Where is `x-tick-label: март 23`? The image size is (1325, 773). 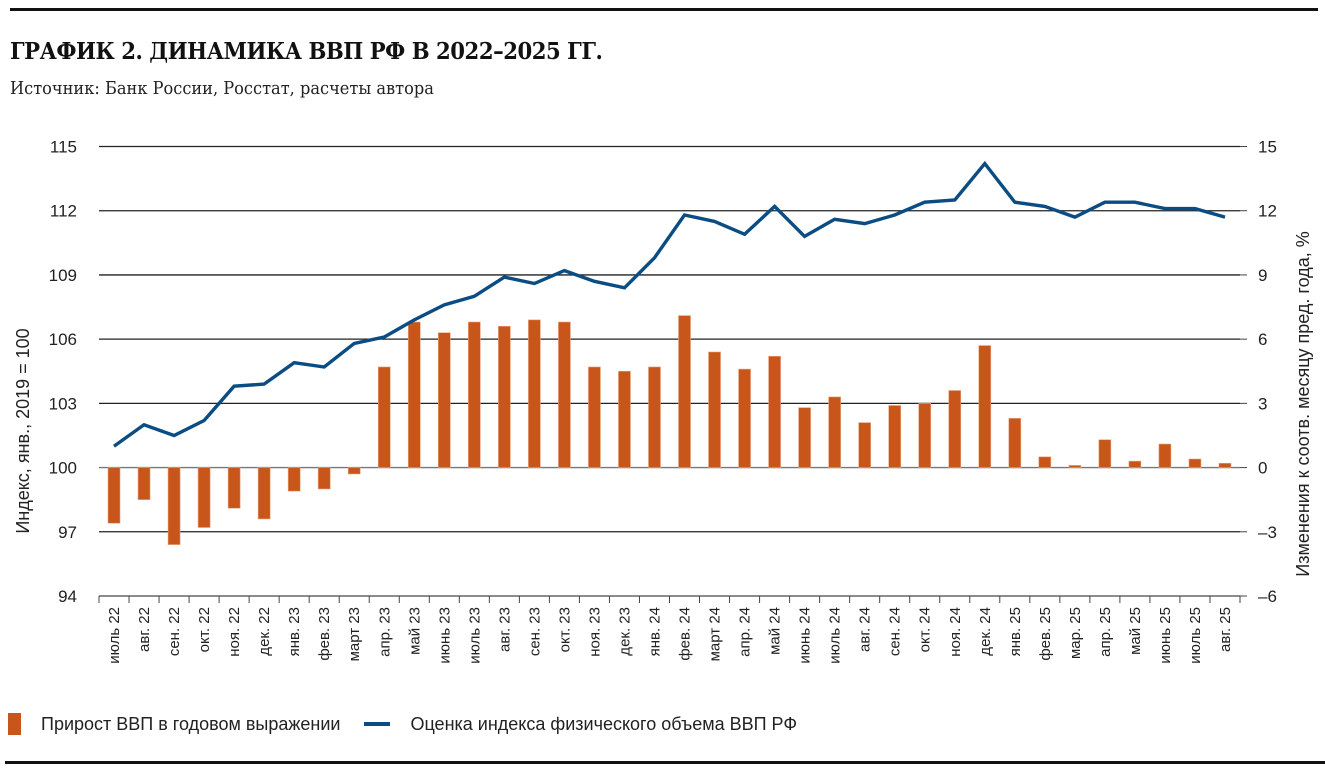 x-tick-label: март 23 is located at coordinates (354, 634).